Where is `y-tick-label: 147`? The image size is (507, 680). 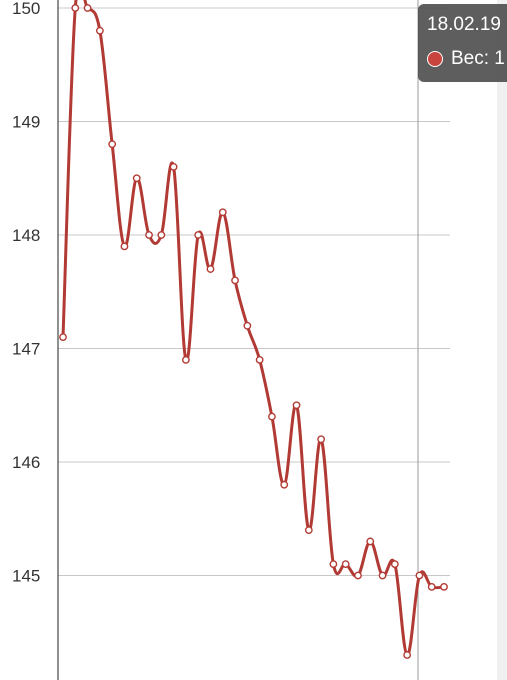 y-tick-label: 147 is located at coordinates (26, 349).